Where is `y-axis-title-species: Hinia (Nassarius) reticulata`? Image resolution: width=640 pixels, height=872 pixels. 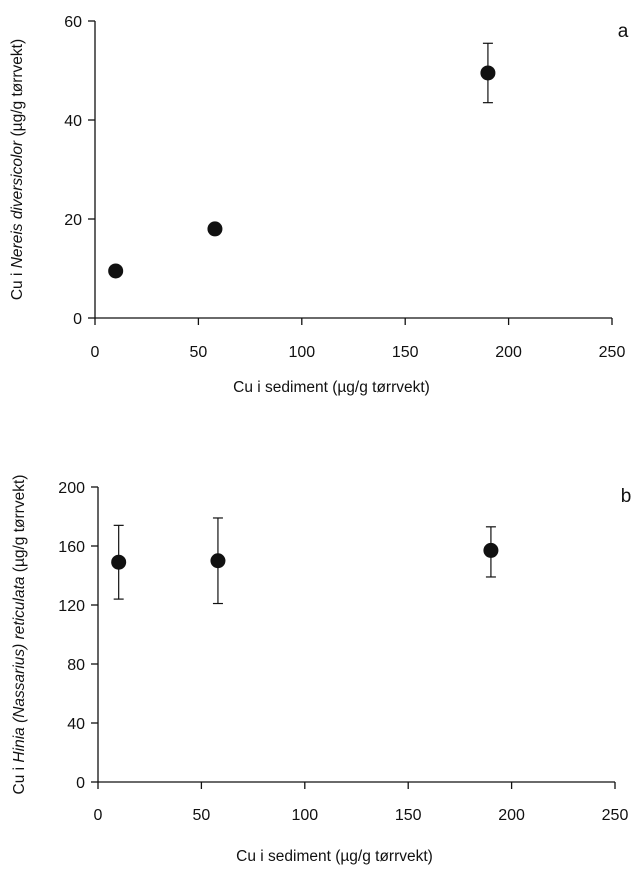
y-axis-title-species: Hinia (Nassarius) reticulata is located at coordinates (19, 669).